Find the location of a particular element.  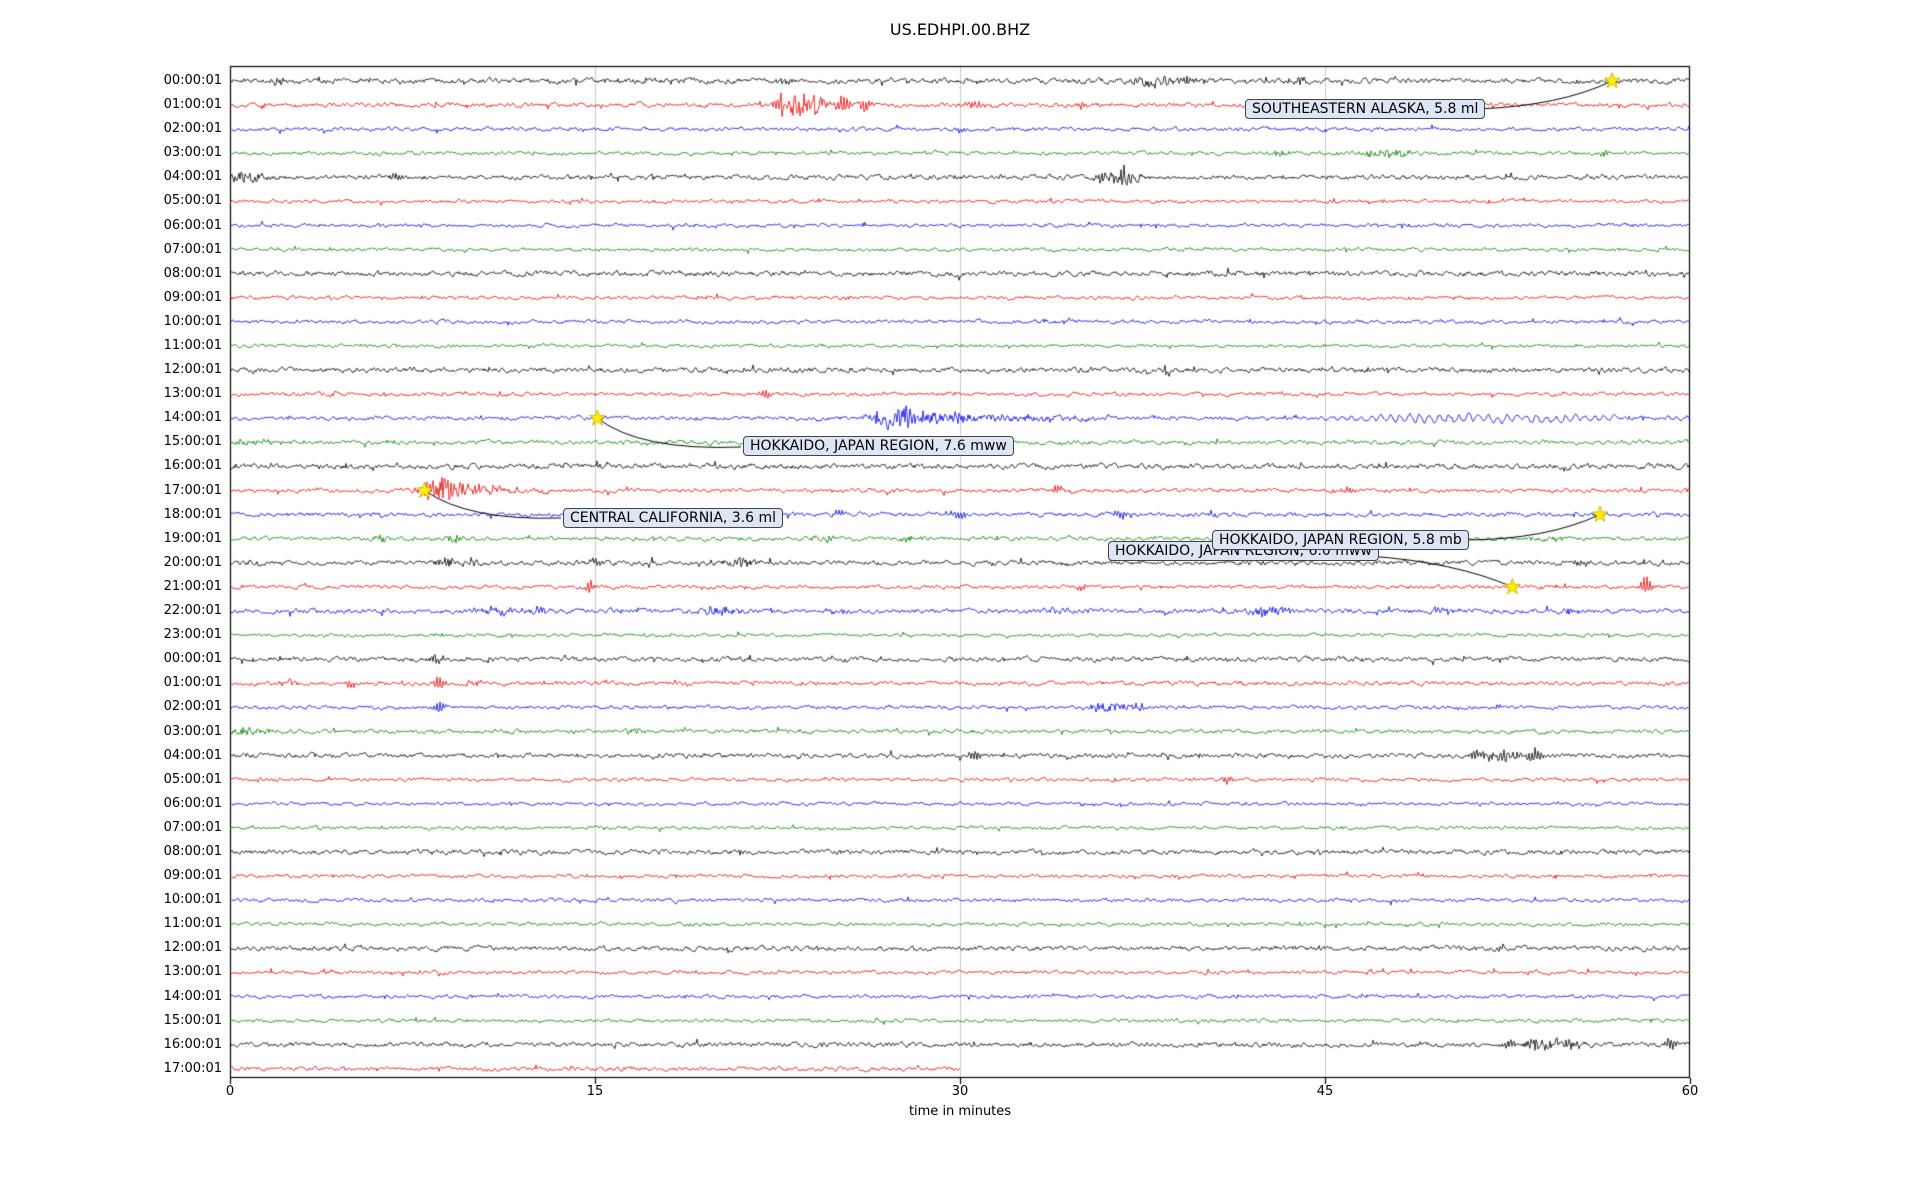

row-time-label: 18:00:01 is located at coordinates (192, 514).